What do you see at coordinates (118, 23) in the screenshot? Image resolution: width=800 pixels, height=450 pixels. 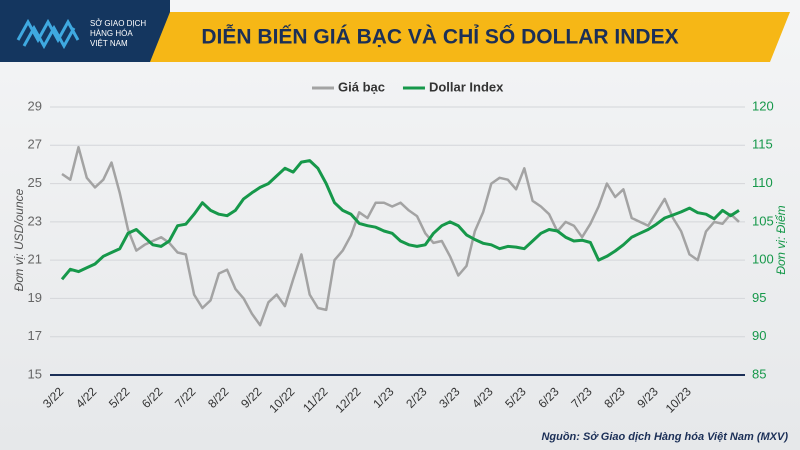 I see `logo-text: SỞ GIAO DỊCH` at bounding box center [118, 23].